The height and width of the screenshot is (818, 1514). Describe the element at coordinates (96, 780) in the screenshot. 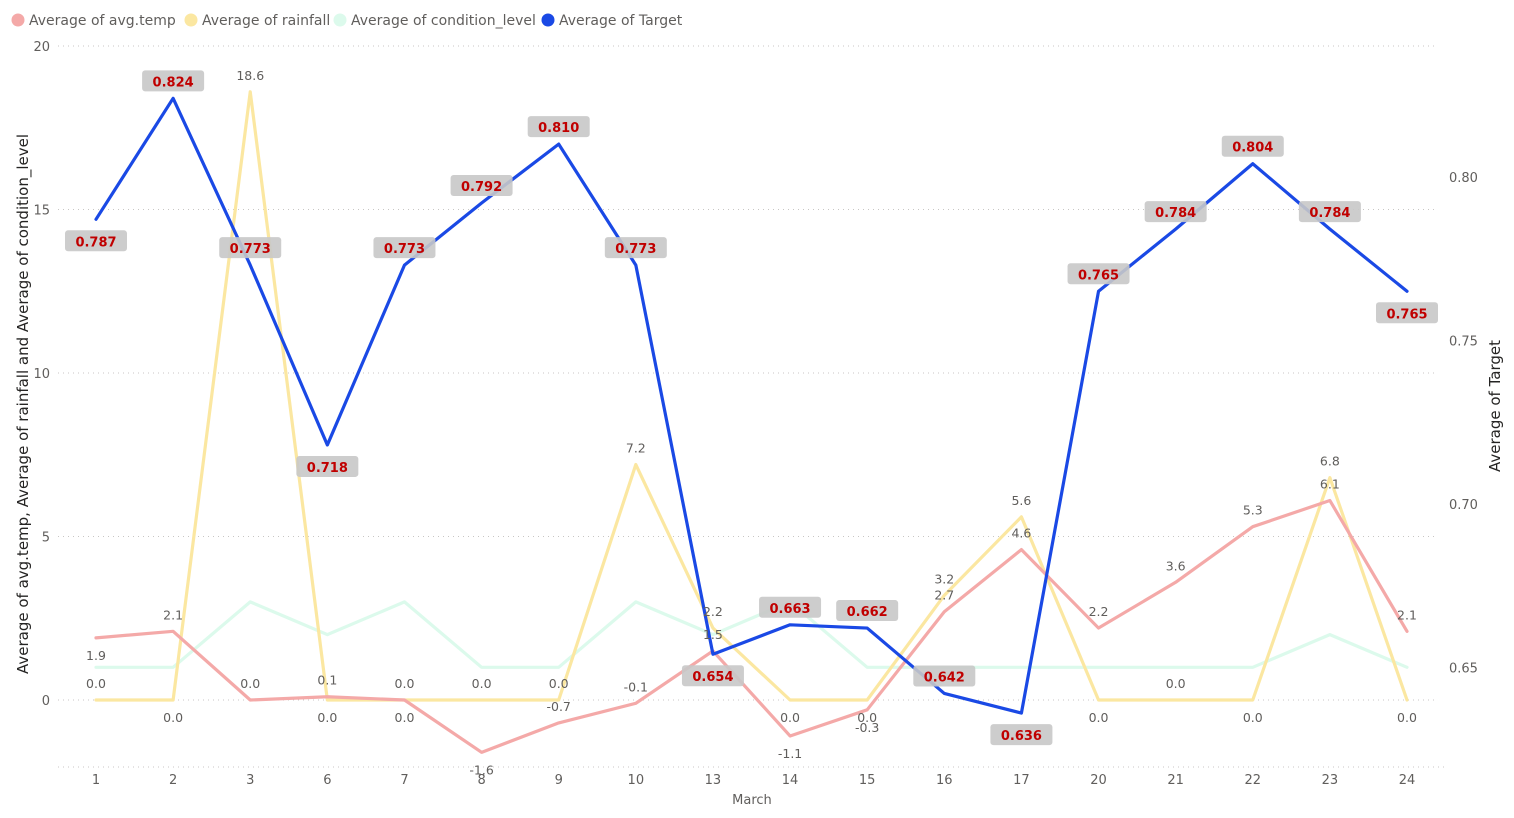

I see `x-tick-label: 1` at that location.